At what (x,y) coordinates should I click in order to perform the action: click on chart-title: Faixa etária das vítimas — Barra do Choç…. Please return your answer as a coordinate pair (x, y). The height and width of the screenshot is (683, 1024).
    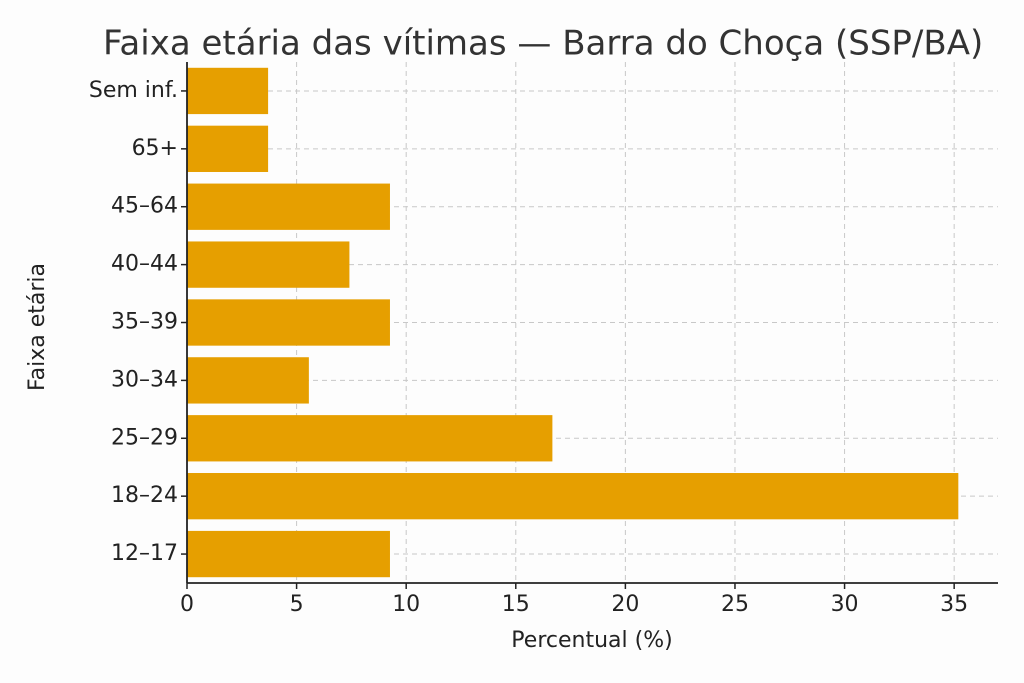
    Looking at the image, I should click on (543, 44).